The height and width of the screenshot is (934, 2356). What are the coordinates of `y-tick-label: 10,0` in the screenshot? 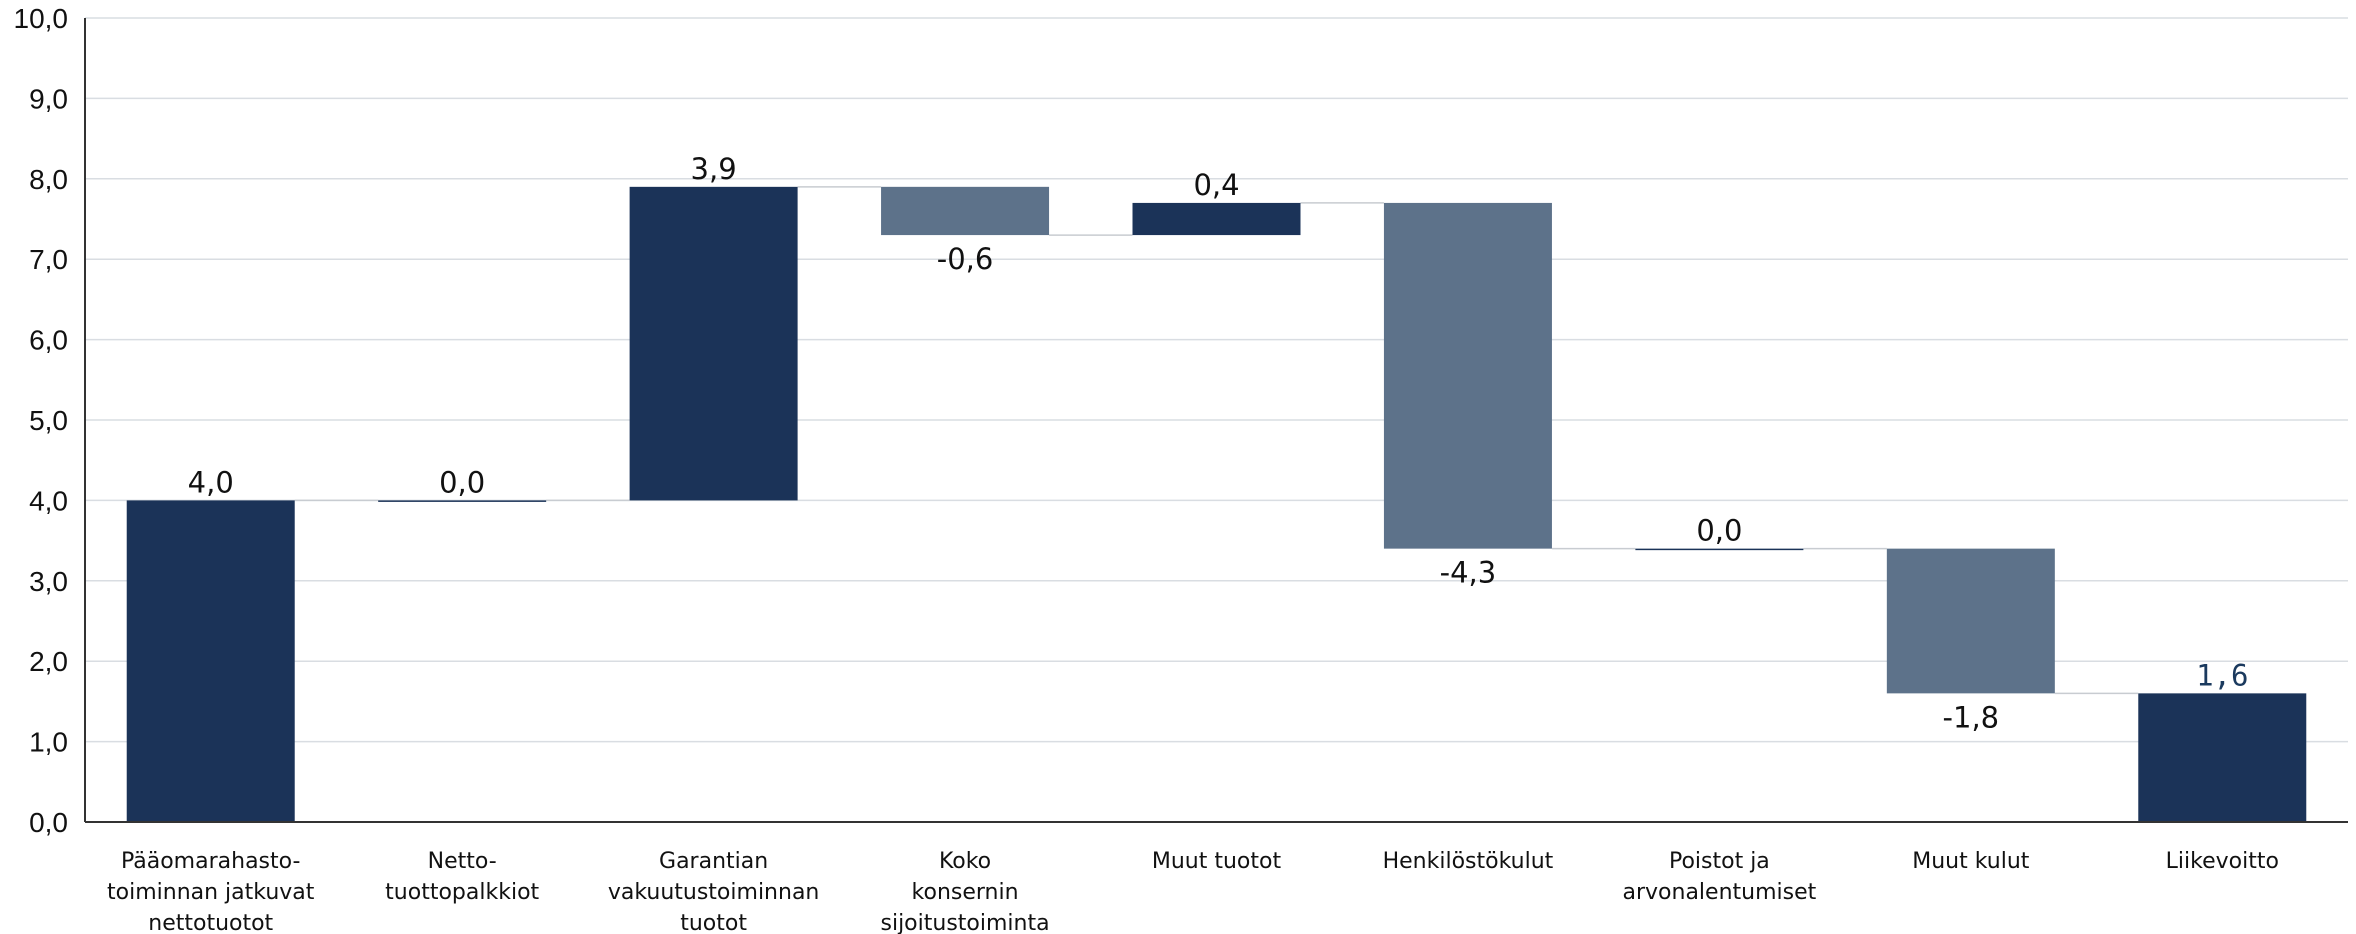 It's located at (41, 18).